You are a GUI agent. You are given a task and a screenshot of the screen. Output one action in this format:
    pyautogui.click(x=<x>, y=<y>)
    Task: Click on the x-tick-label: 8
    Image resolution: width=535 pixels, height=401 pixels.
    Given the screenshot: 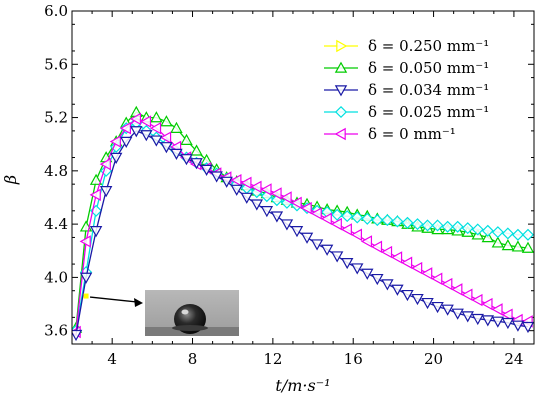 What is the action you would take?
    pyautogui.click(x=193, y=359)
    